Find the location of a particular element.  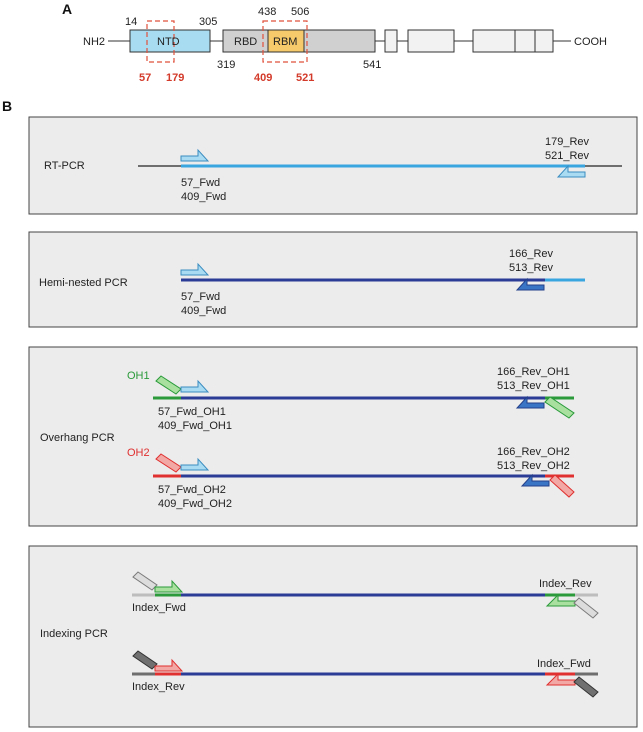

rt-pcr-fwd-label-1: 57_Fwd is located at coordinates (200, 183).